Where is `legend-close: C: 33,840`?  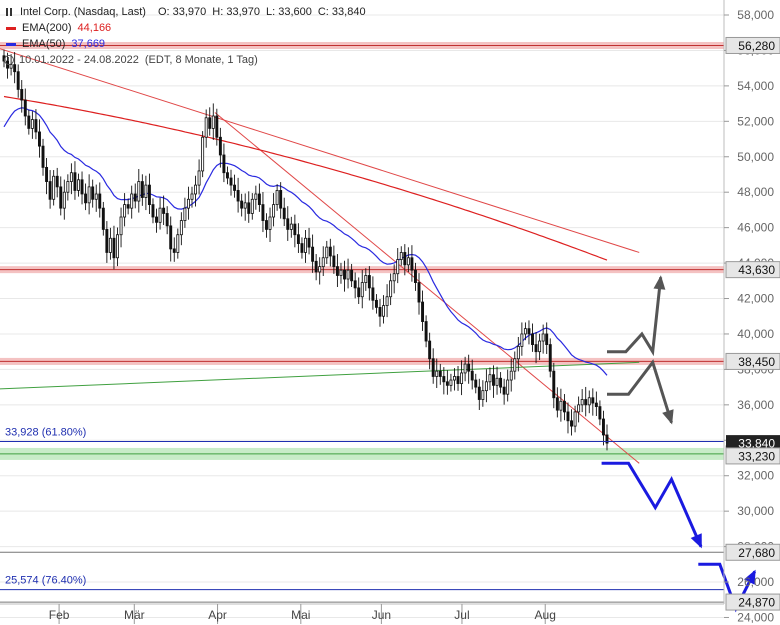 legend-close: C: 33,840 is located at coordinates (341, 12).